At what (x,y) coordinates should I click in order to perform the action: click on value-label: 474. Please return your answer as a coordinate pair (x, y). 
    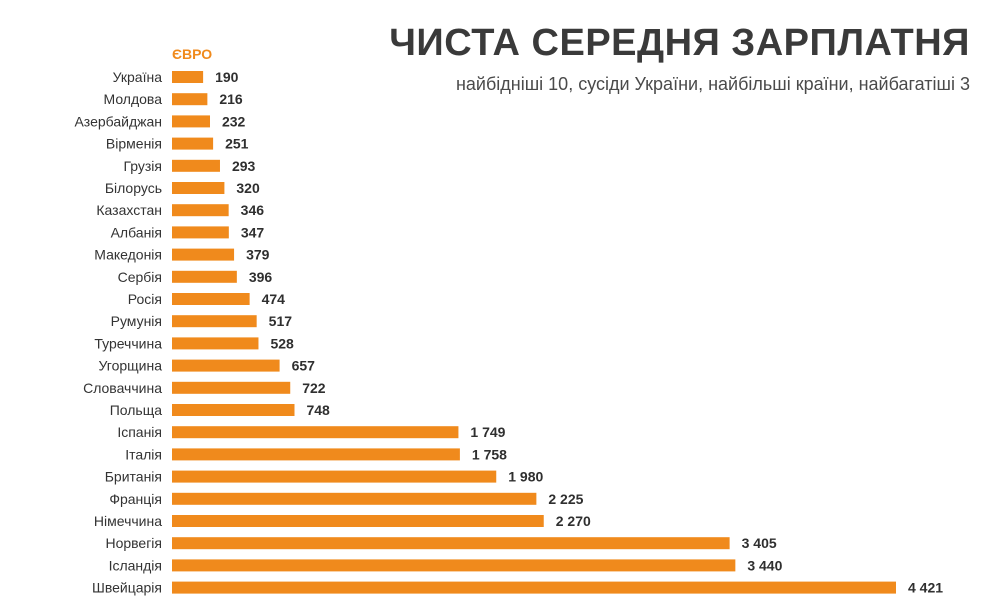
    Looking at the image, I should click on (274, 299).